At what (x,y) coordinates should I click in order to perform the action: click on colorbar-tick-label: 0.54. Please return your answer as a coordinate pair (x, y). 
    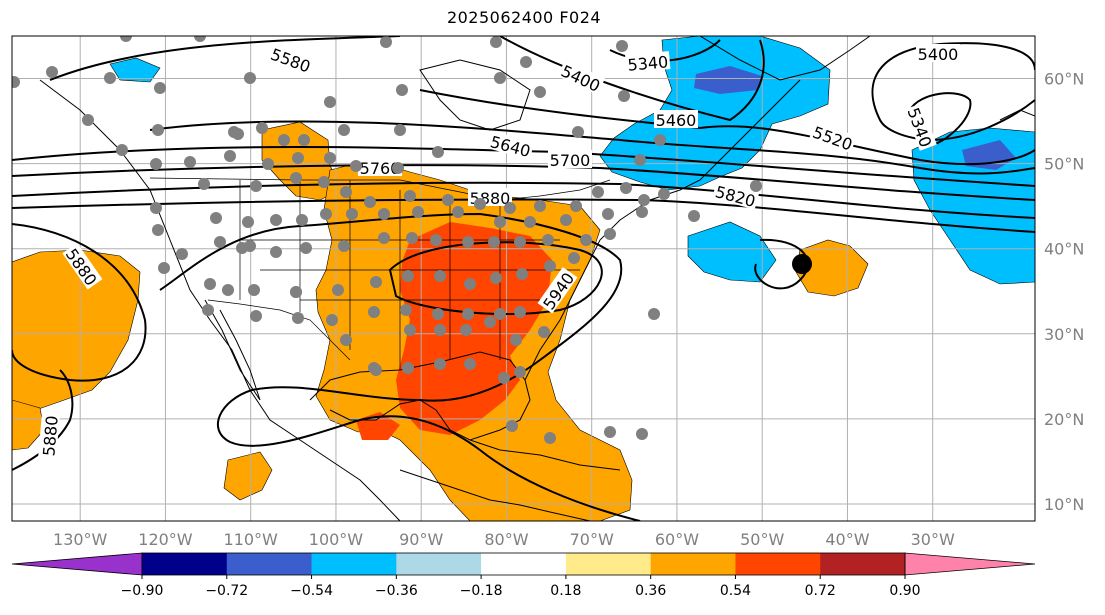
    Looking at the image, I should click on (735, 591).